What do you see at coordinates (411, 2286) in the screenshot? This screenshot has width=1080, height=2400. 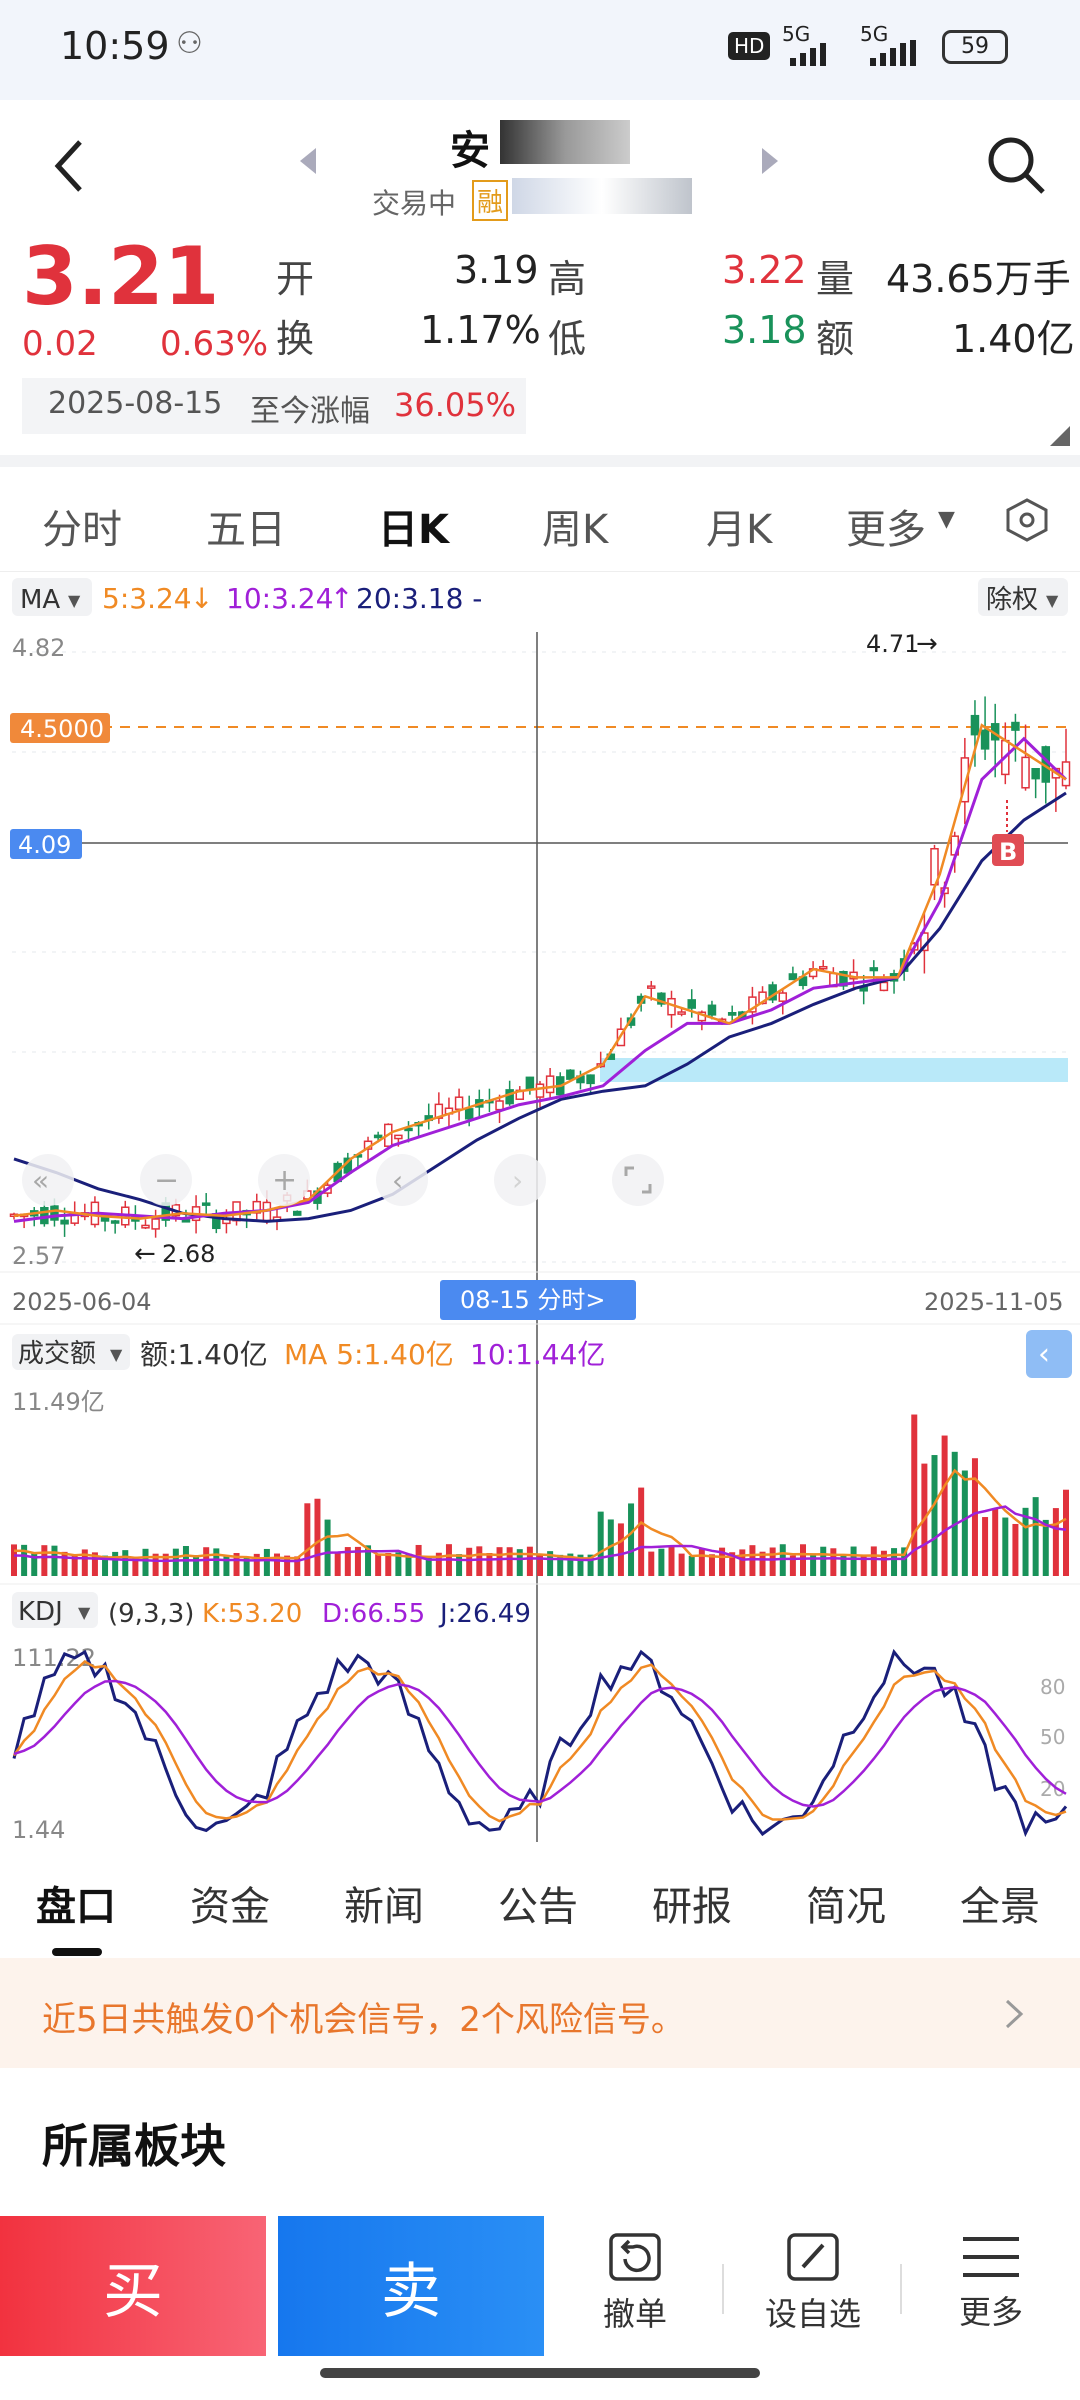 I see `sell-button: 卖` at bounding box center [411, 2286].